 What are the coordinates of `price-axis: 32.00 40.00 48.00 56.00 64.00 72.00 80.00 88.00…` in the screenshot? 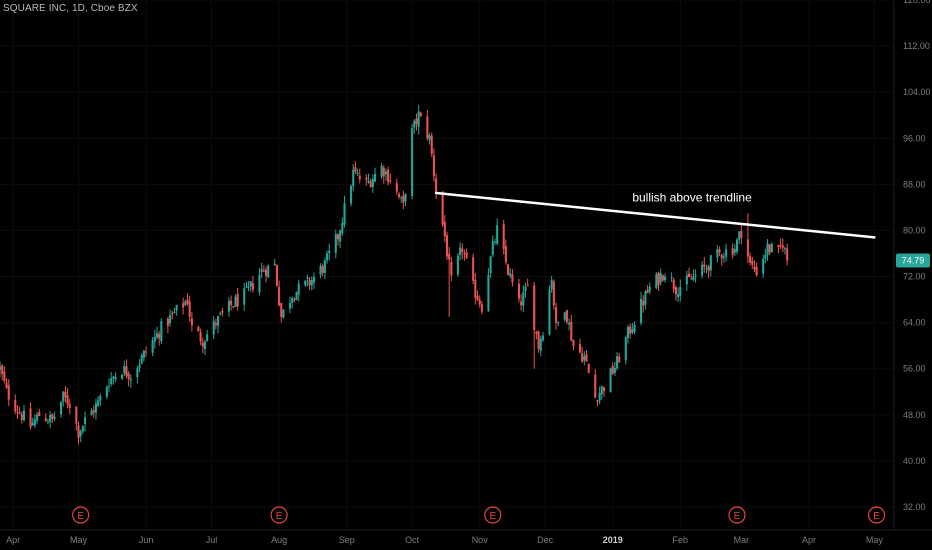 It's located at (913, 256).